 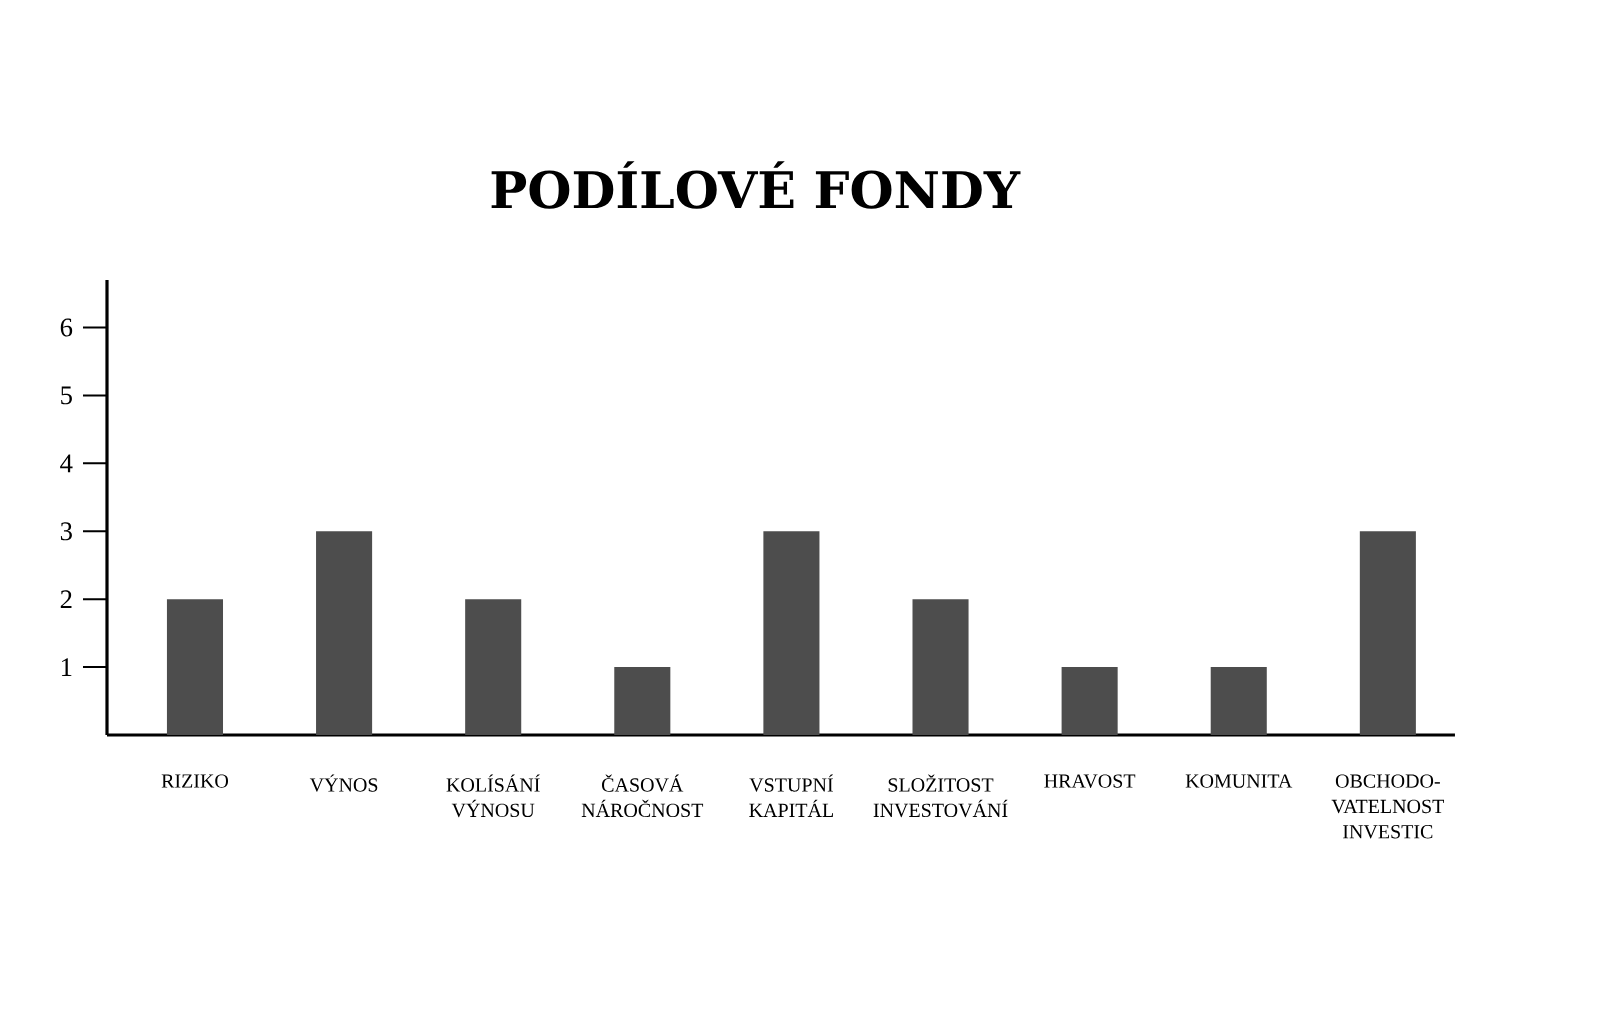 What do you see at coordinates (791, 795) in the screenshot?
I see `x-tick-label: VSTUPNÍ KAPITÁL` at bounding box center [791, 795].